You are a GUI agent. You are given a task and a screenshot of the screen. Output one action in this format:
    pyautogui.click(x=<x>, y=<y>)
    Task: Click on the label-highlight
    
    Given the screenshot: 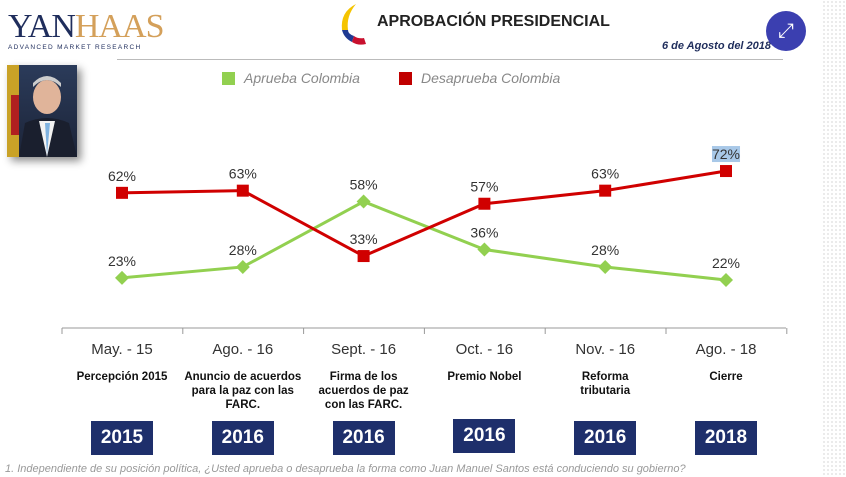 What is the action you would take?
    pyautogui.click(x=726, y=154)
    